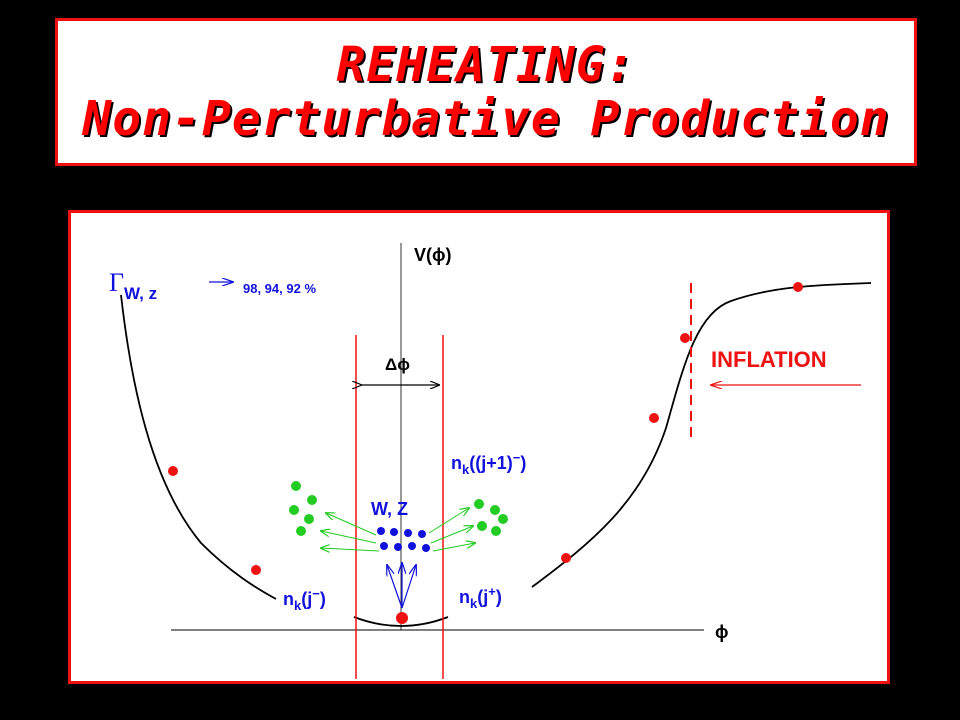 The image size is (960, 720). Describe the element at coordinates (492, 591) in the screenshot. I see `nk-plus-sup: +` at that location.